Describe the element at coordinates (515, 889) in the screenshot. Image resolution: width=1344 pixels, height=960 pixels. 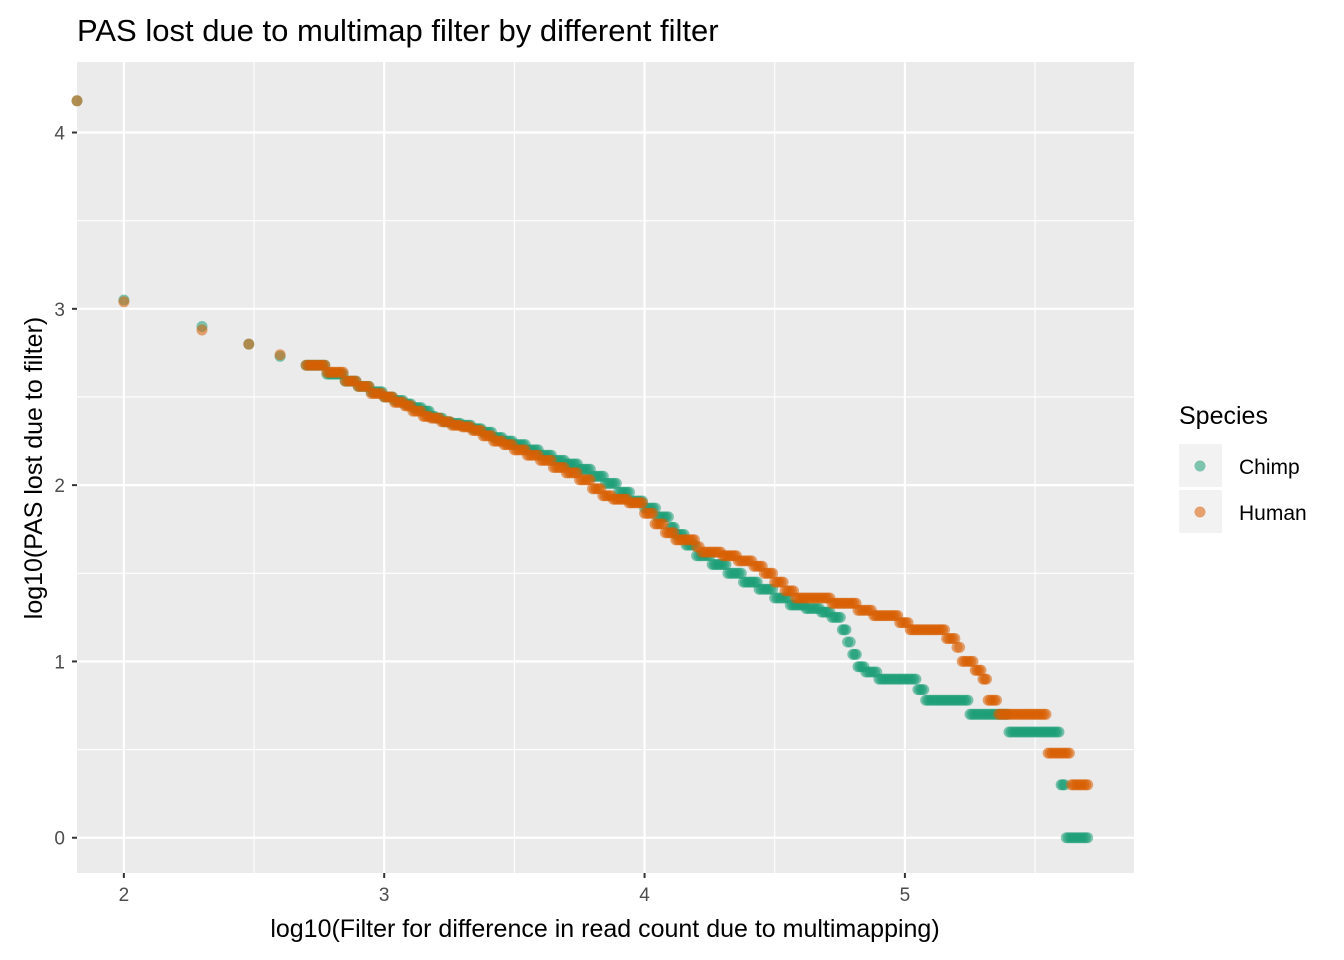
I see `x-axis: 2 3 4 5` at that location.